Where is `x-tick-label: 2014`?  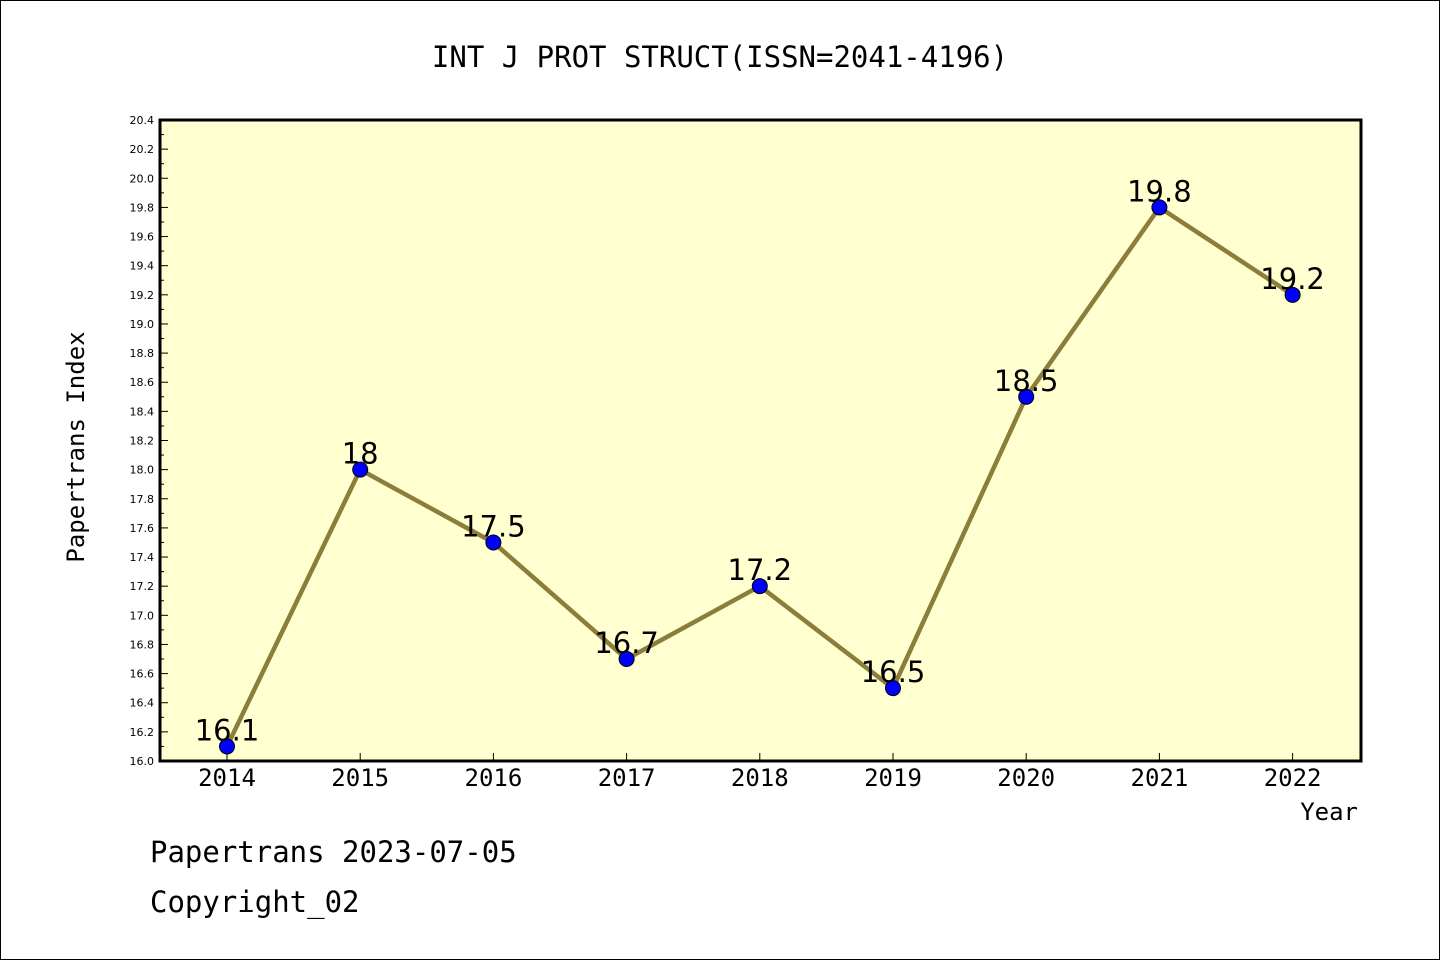 x-tick-label: 2014 is located at coordinates (227, 778).